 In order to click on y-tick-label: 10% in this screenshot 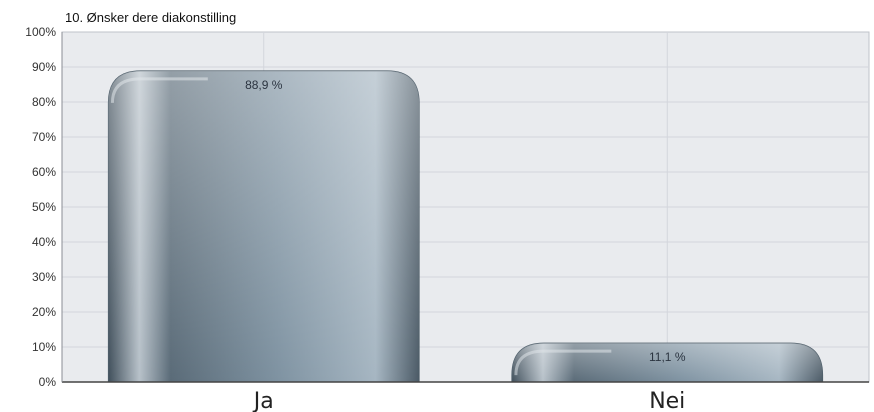, I will do `click(44, 347)`.